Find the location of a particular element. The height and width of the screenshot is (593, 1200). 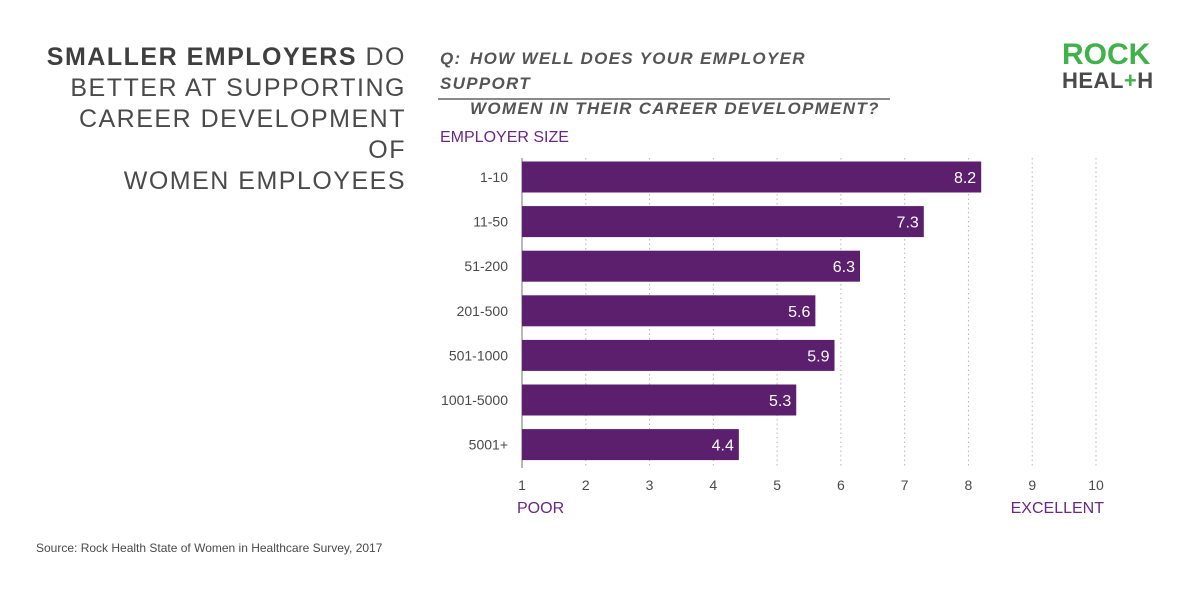

x-tick-label: 5 is located at coordinates (777, 485).